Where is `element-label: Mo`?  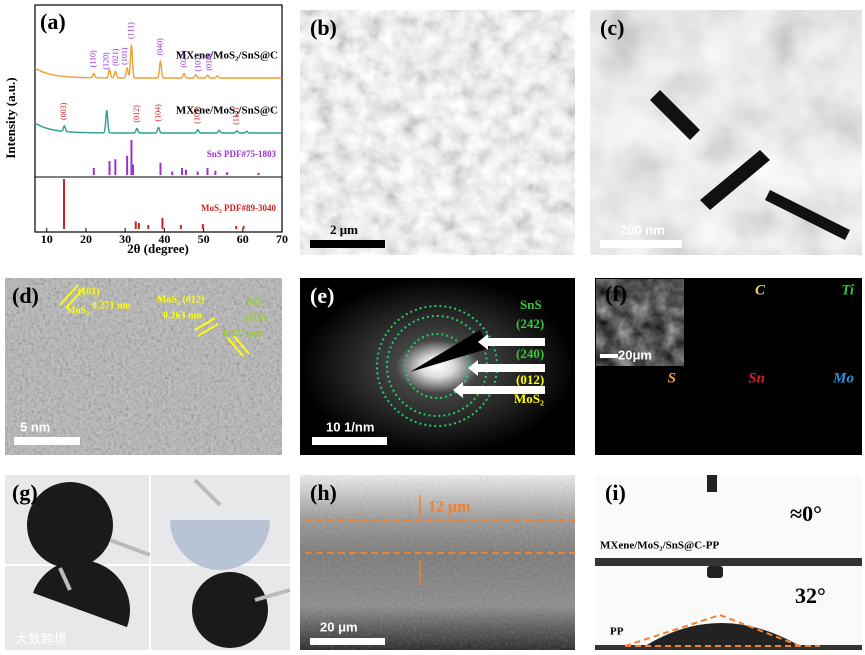 element-label: Mo is located at coordinates (843, 378).